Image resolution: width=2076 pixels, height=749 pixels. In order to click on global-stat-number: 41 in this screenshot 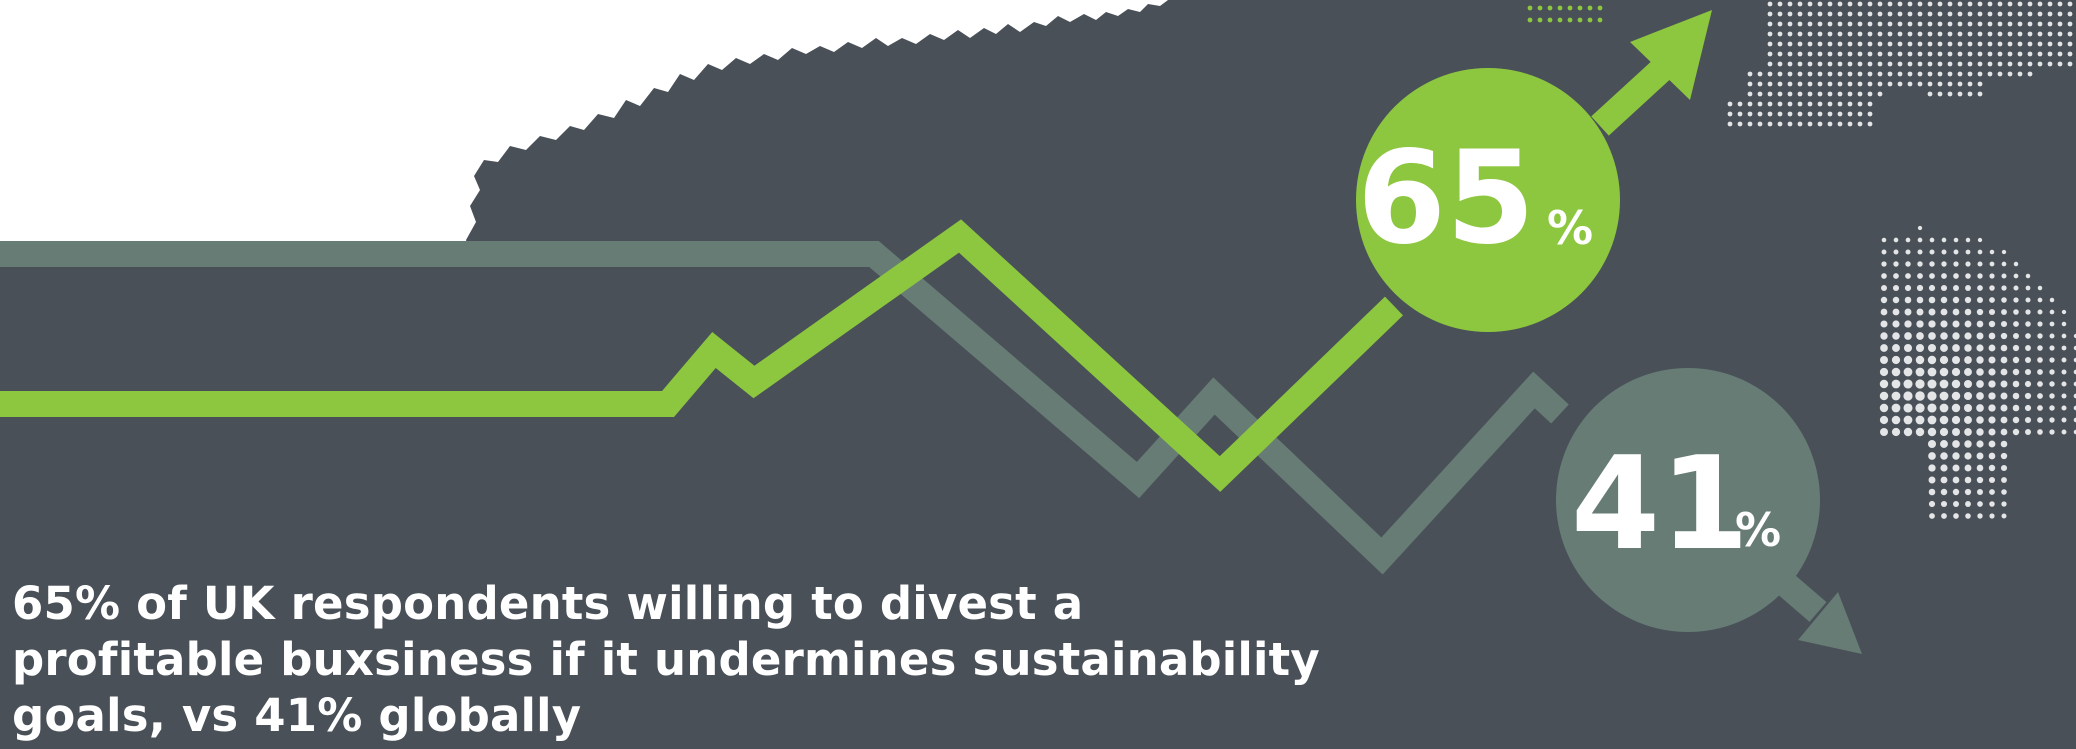, I will do `click(1660, 504)`.